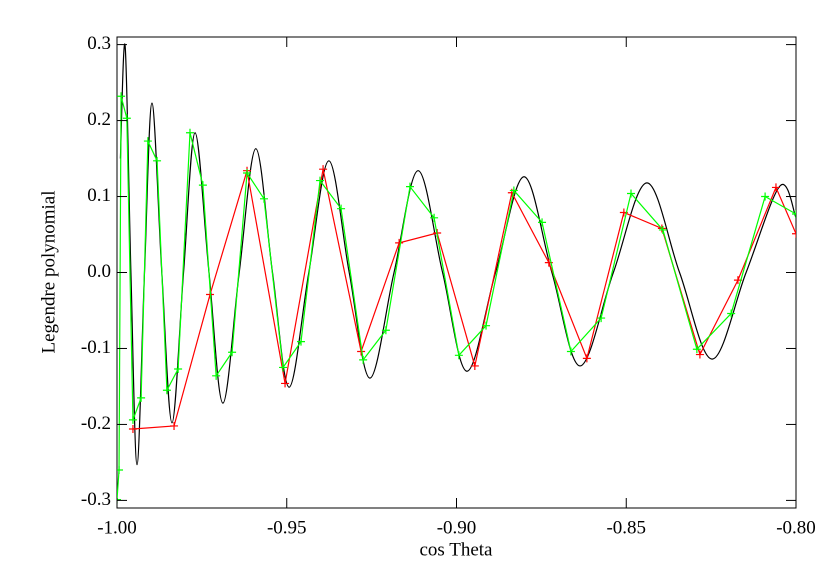 This screenshot has width=830, height=581. Describe the element at coordinates (796, 527) in the screenshot. I see `x-tick-label: -0.80` at that location.